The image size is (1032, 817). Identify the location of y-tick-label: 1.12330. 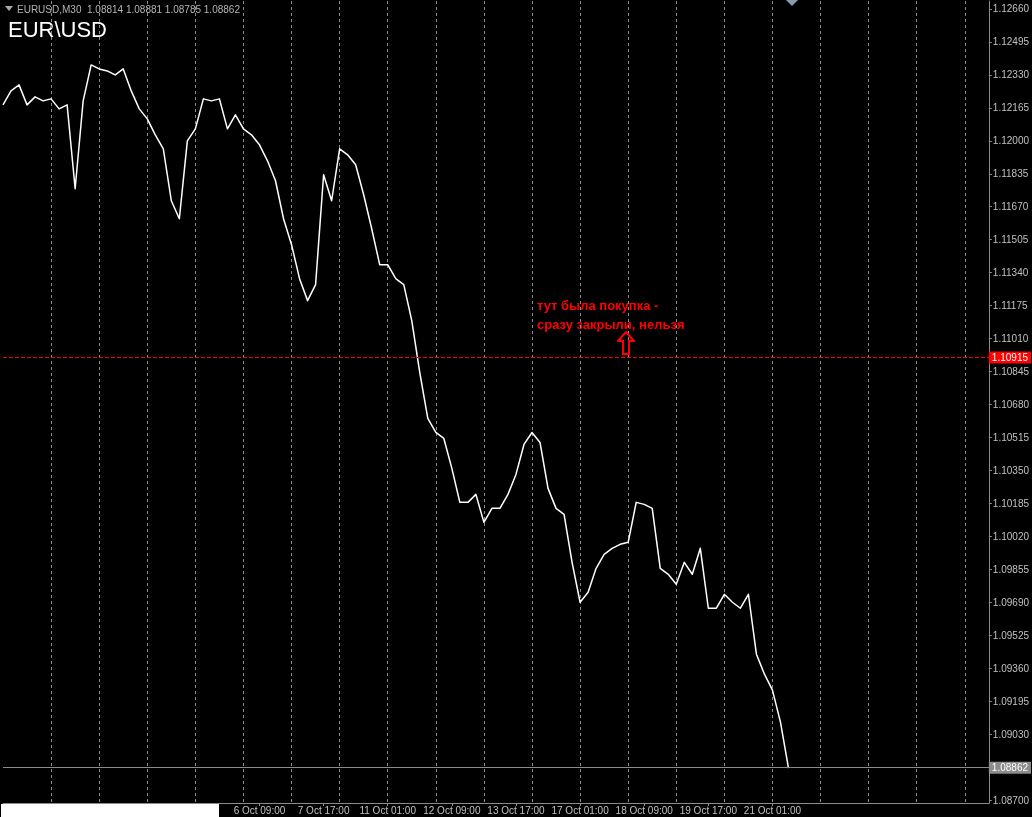
(1011, 75).